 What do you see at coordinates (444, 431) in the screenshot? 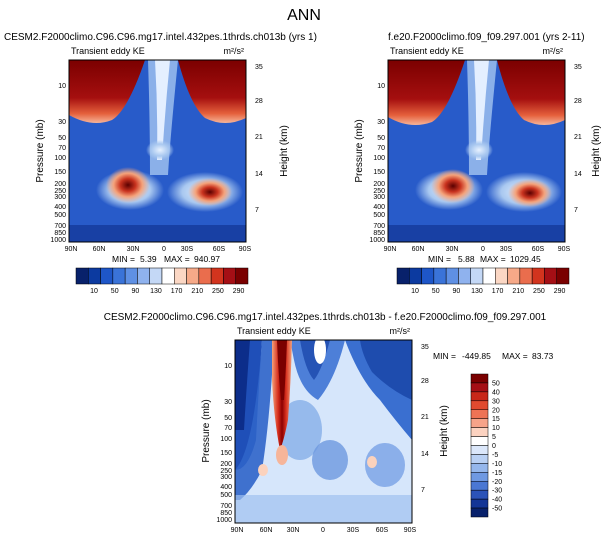
I see `panel-difference-ylabel-right: Height (km)` at bounding box center [444, 431].